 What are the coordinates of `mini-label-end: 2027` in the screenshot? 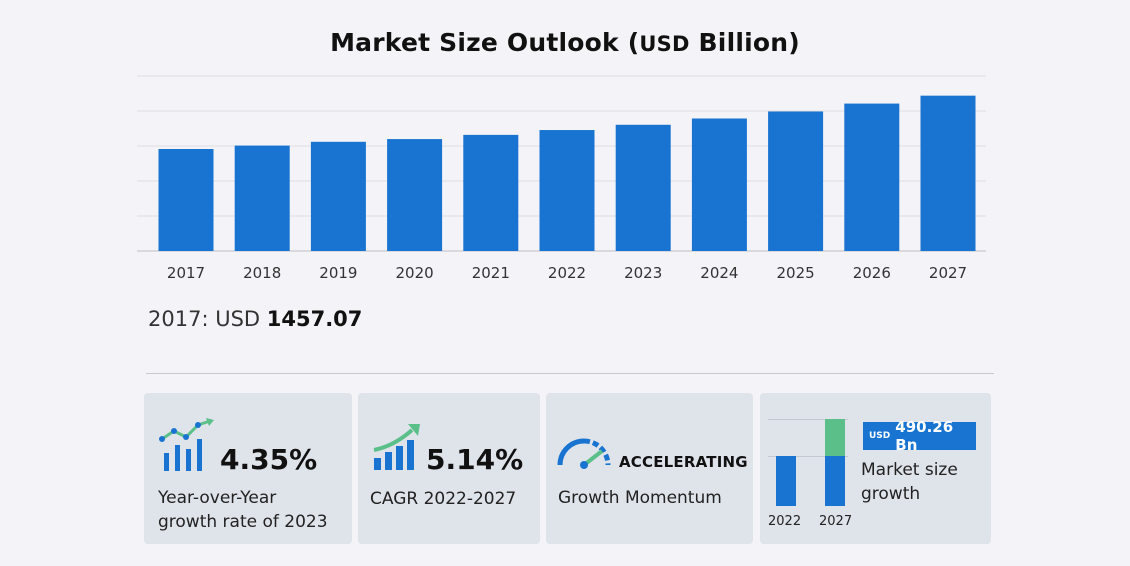 It's located at (836, 521).